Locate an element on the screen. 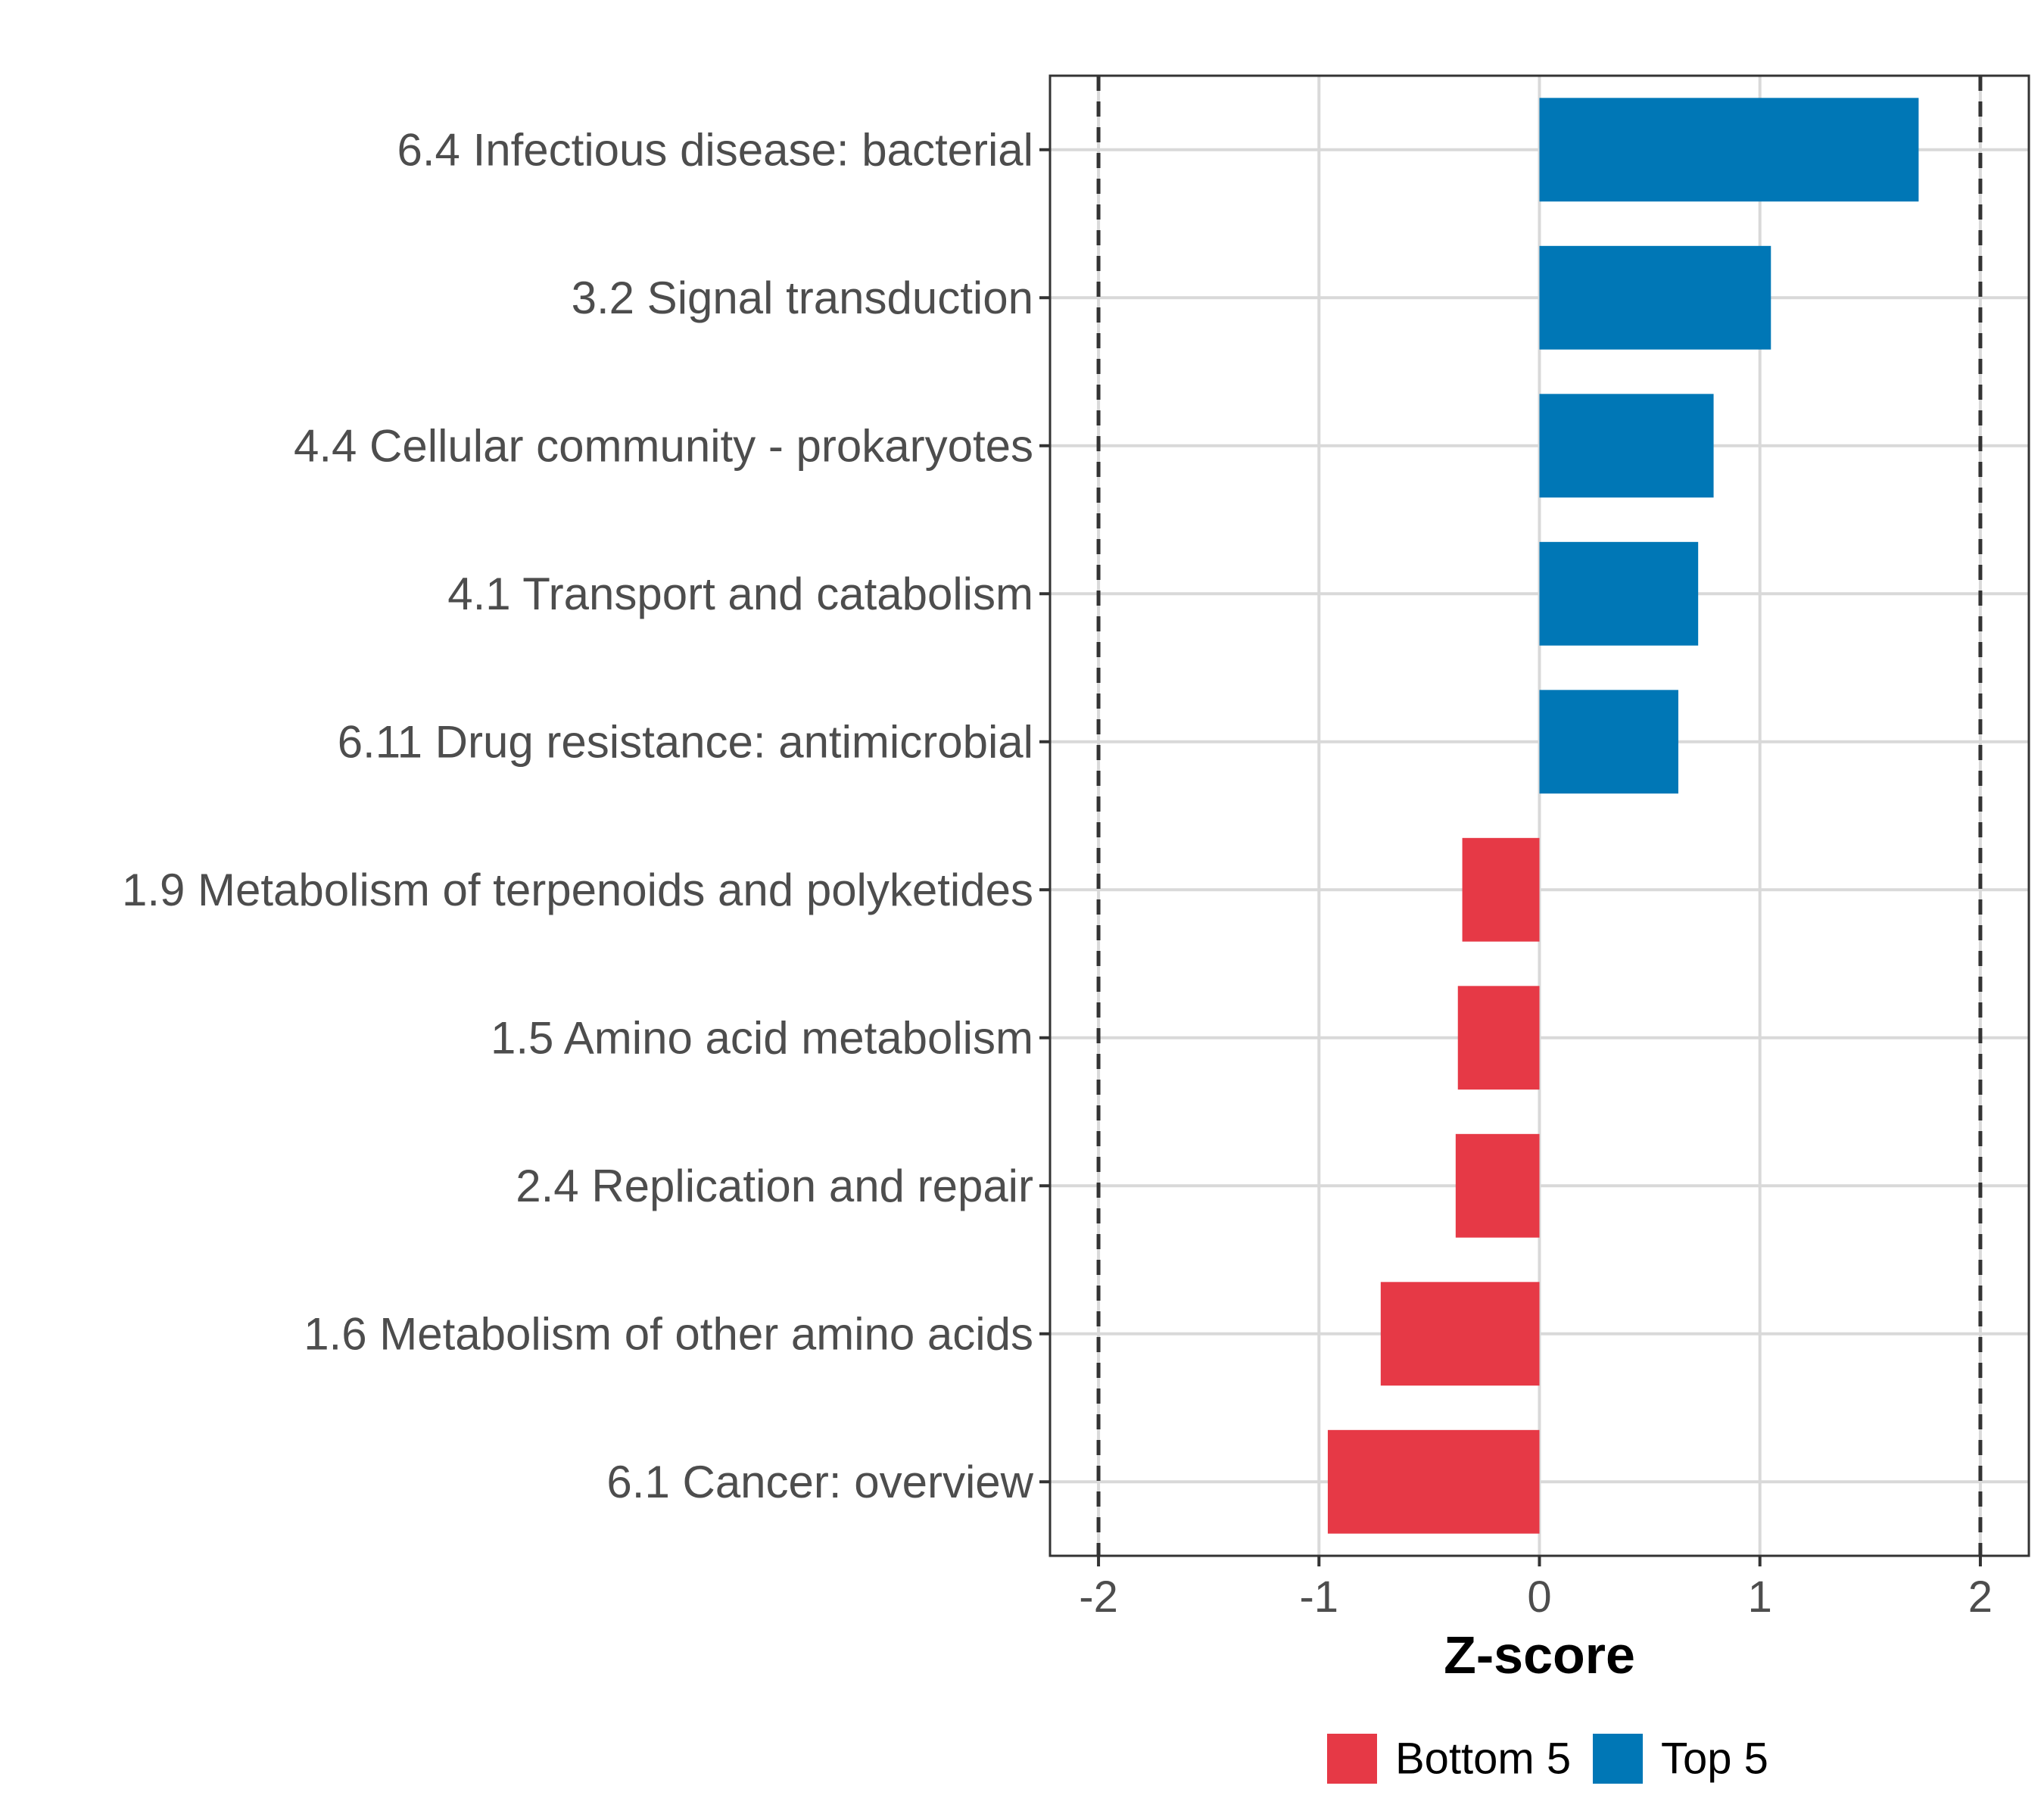 This screenshot has height=1817, width=2044. x-tick-label: 0 is located at coordinates (1539, 1597).